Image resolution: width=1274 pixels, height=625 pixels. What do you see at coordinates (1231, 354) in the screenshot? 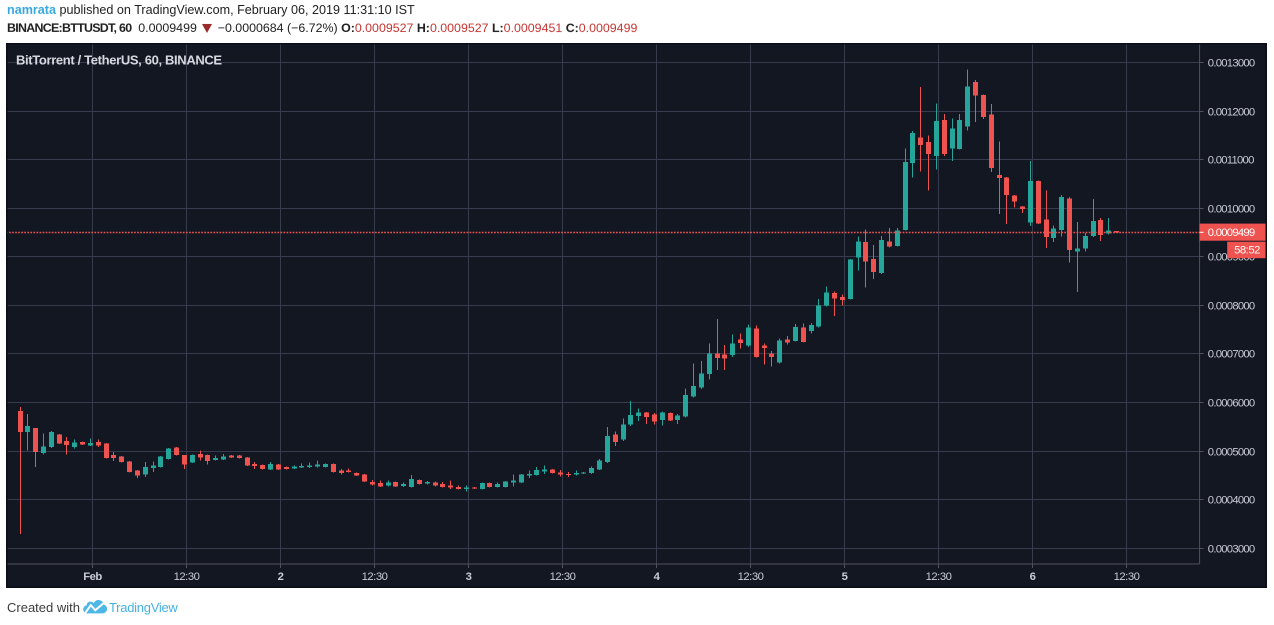
I see `svg-text: 0.0007000` at bounding box center [1231, 354].